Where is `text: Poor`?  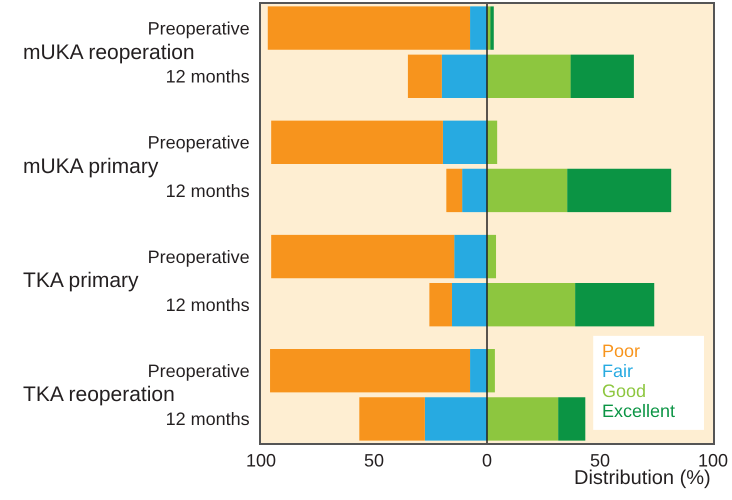
text: Poor is located at coordinates (621, 351).